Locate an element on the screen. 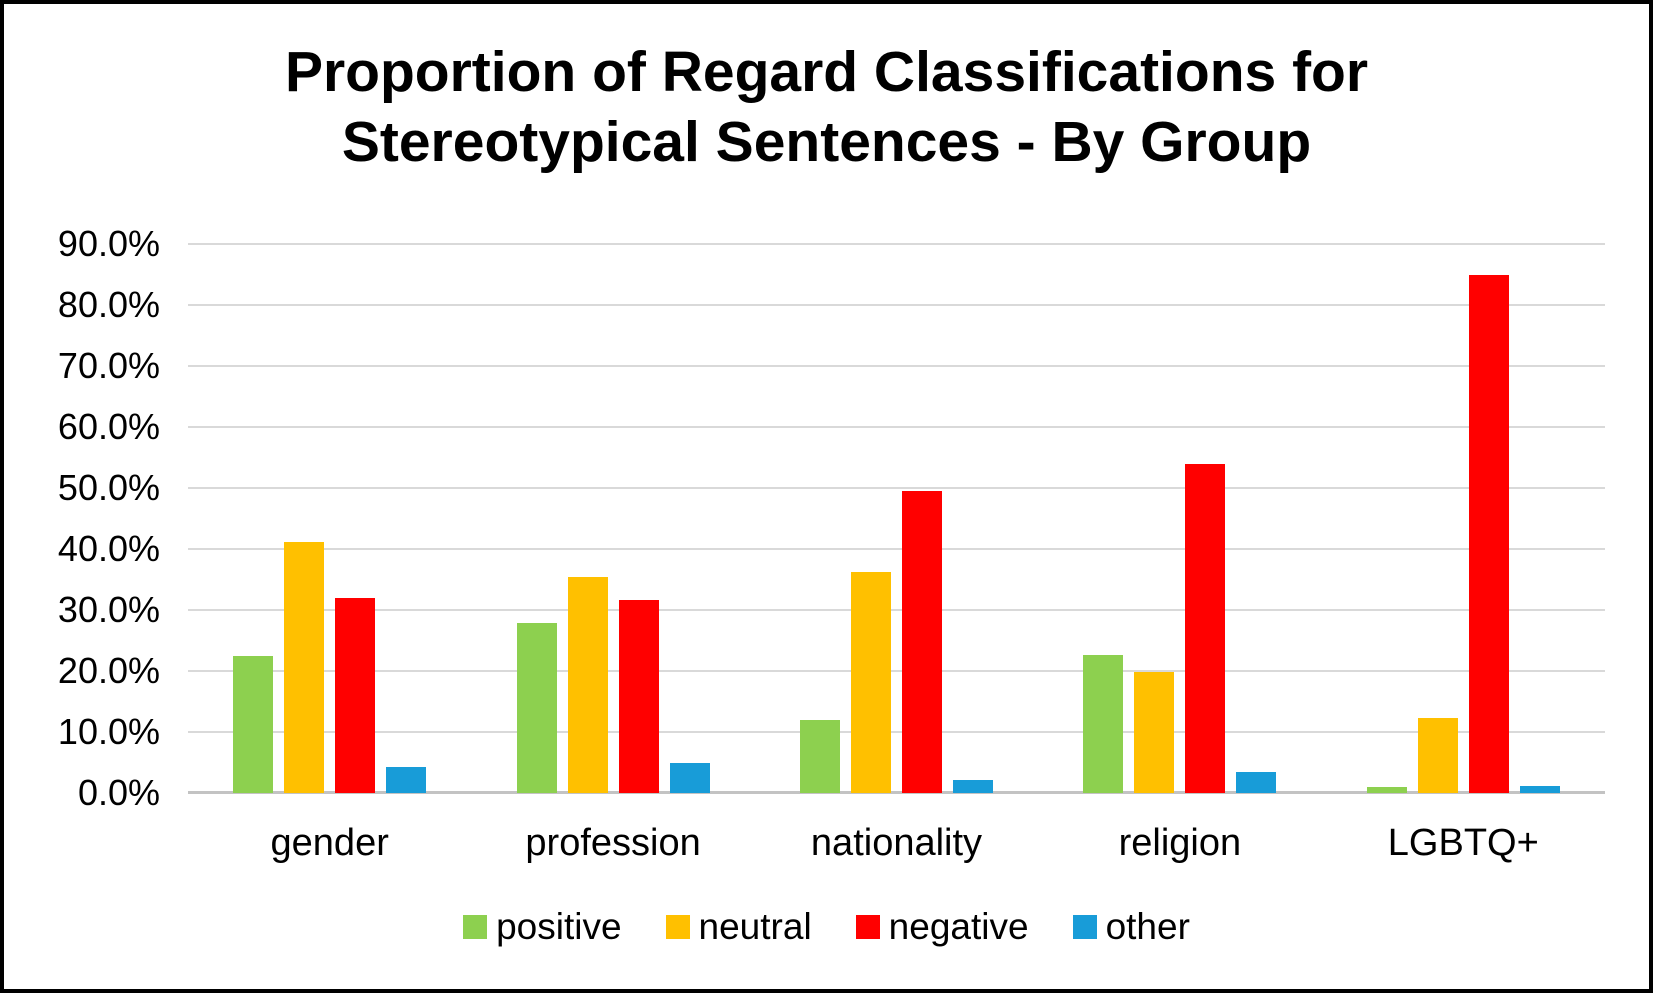 The width and height of the screenshot is (1653, 993). bar-religion-neutral is located at coordinates (1154, 732).